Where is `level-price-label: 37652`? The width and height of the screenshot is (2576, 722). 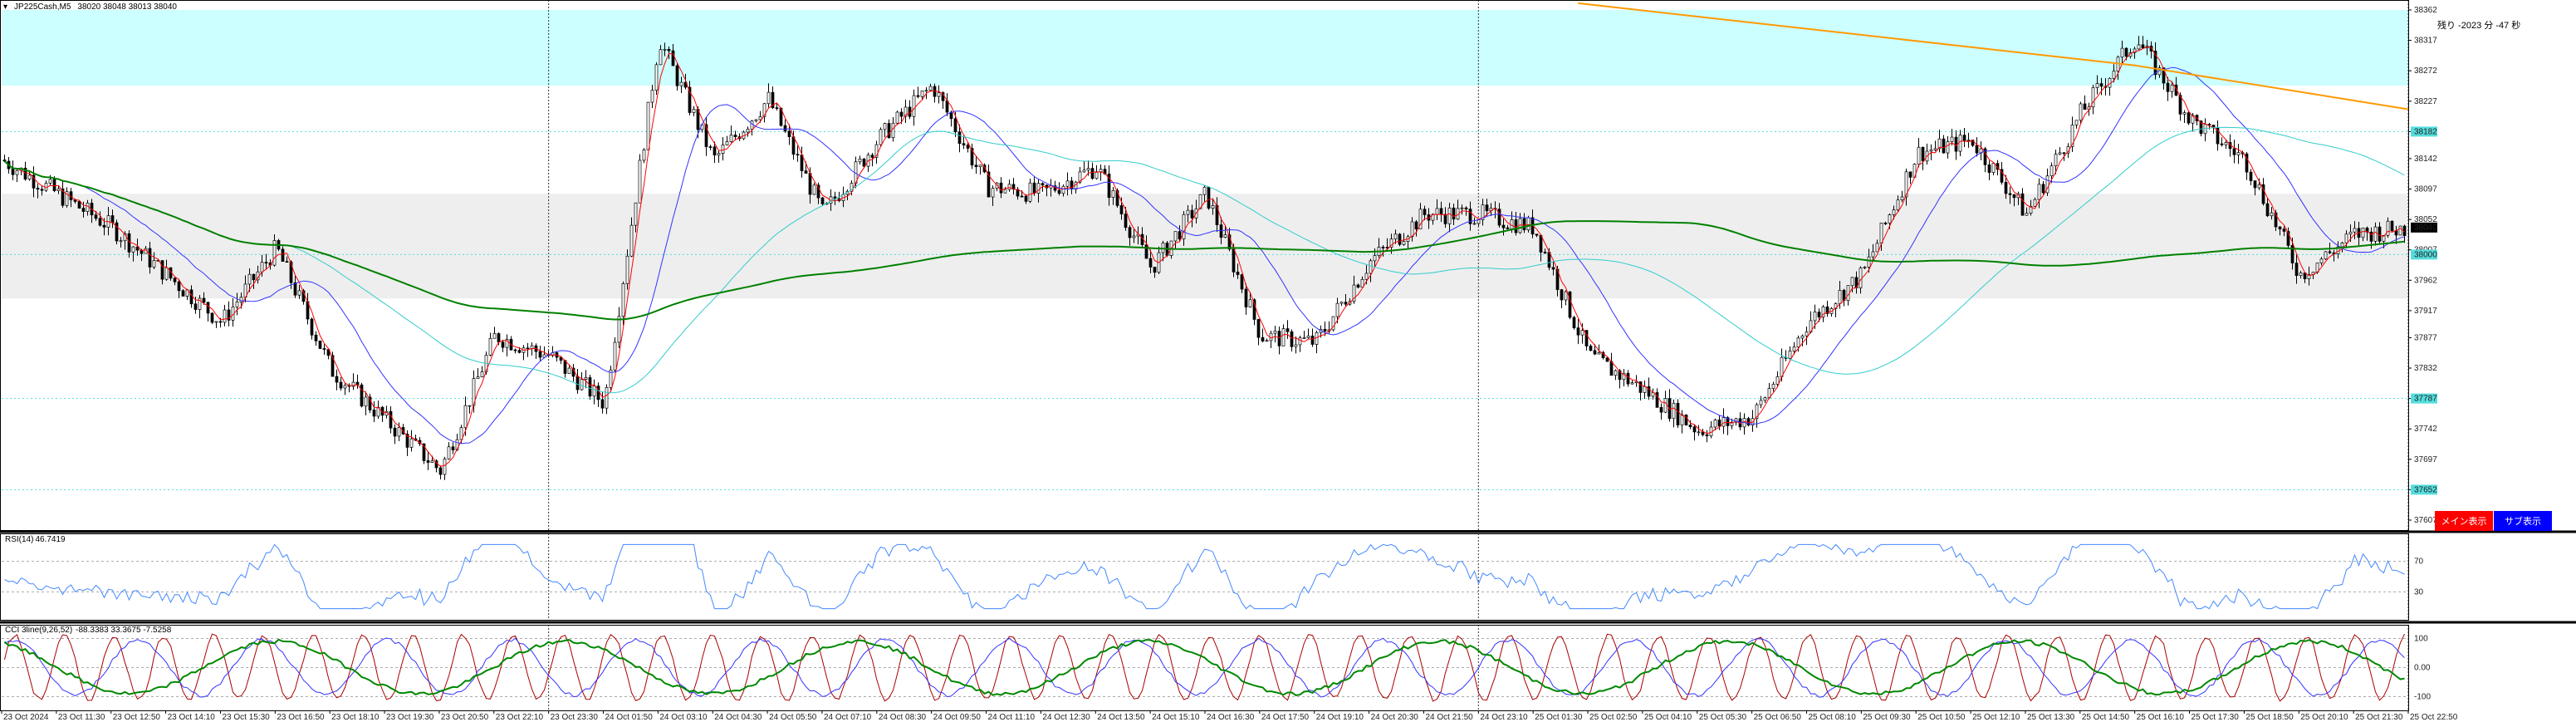
level-price-label: 37652 is located at coordinates (2425, 489).